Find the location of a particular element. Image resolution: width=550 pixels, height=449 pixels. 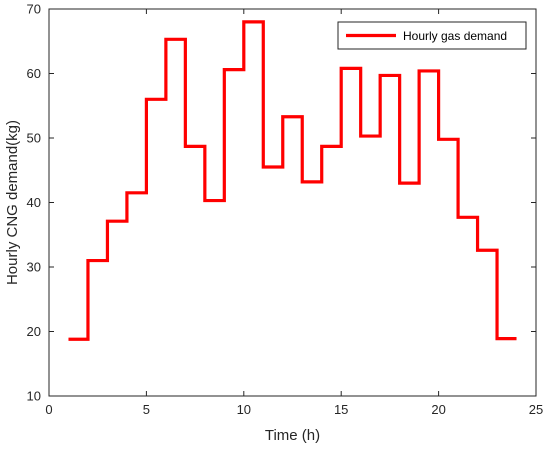

x-tick-label: 20 is located at coordinates (438, 409).